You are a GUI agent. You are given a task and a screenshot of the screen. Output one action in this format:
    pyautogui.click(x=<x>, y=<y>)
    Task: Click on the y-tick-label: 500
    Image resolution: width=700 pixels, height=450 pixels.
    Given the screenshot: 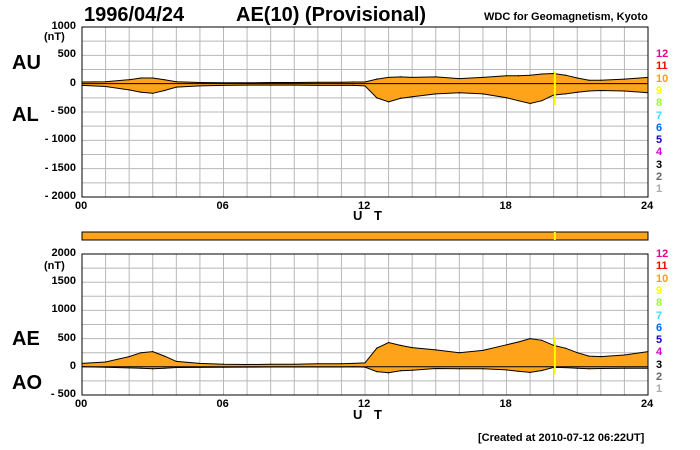 What is the action you would take?
    pyautogui.click(x=66, y=337)
    